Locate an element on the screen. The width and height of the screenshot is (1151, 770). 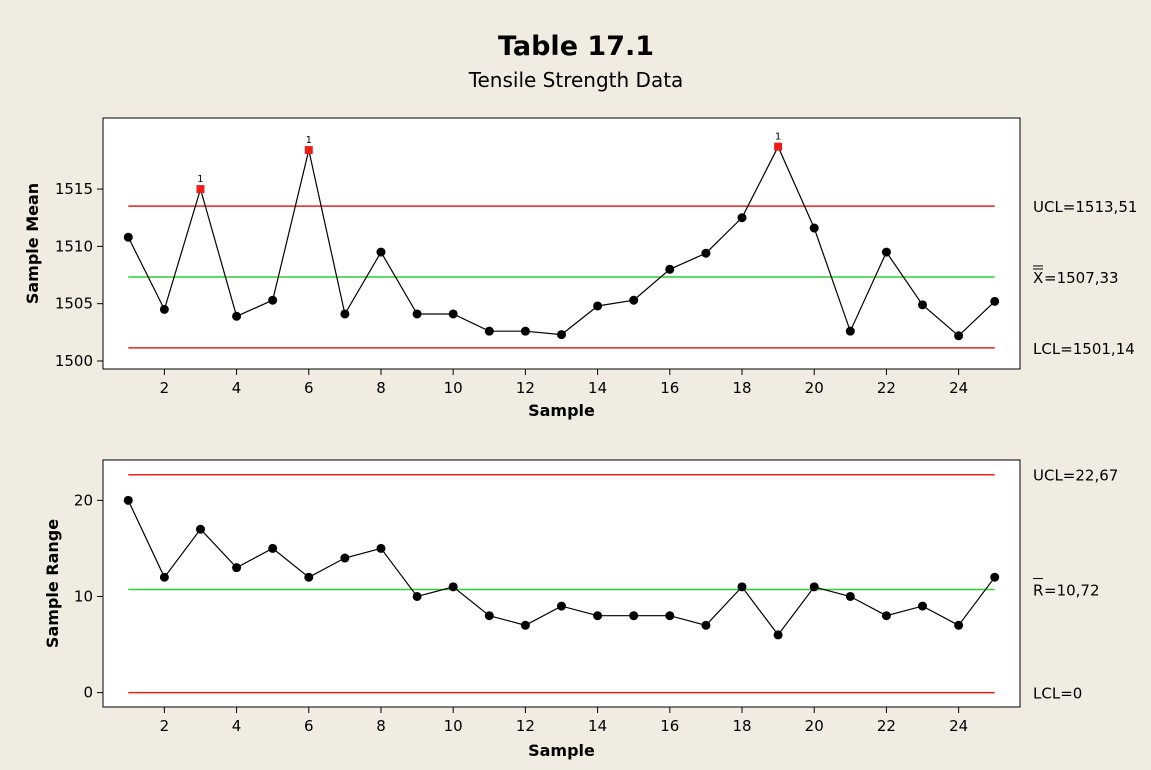
y-tick-label: 20 is located at coordinates (83, 500).